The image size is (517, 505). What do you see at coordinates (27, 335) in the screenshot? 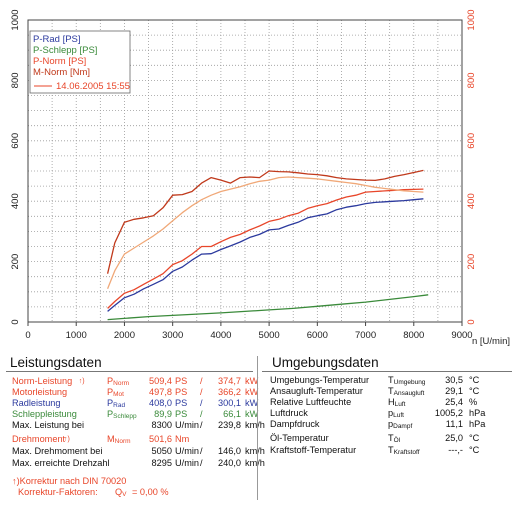
I see `x-tick-label: 0` at bounding box center [27, 335].